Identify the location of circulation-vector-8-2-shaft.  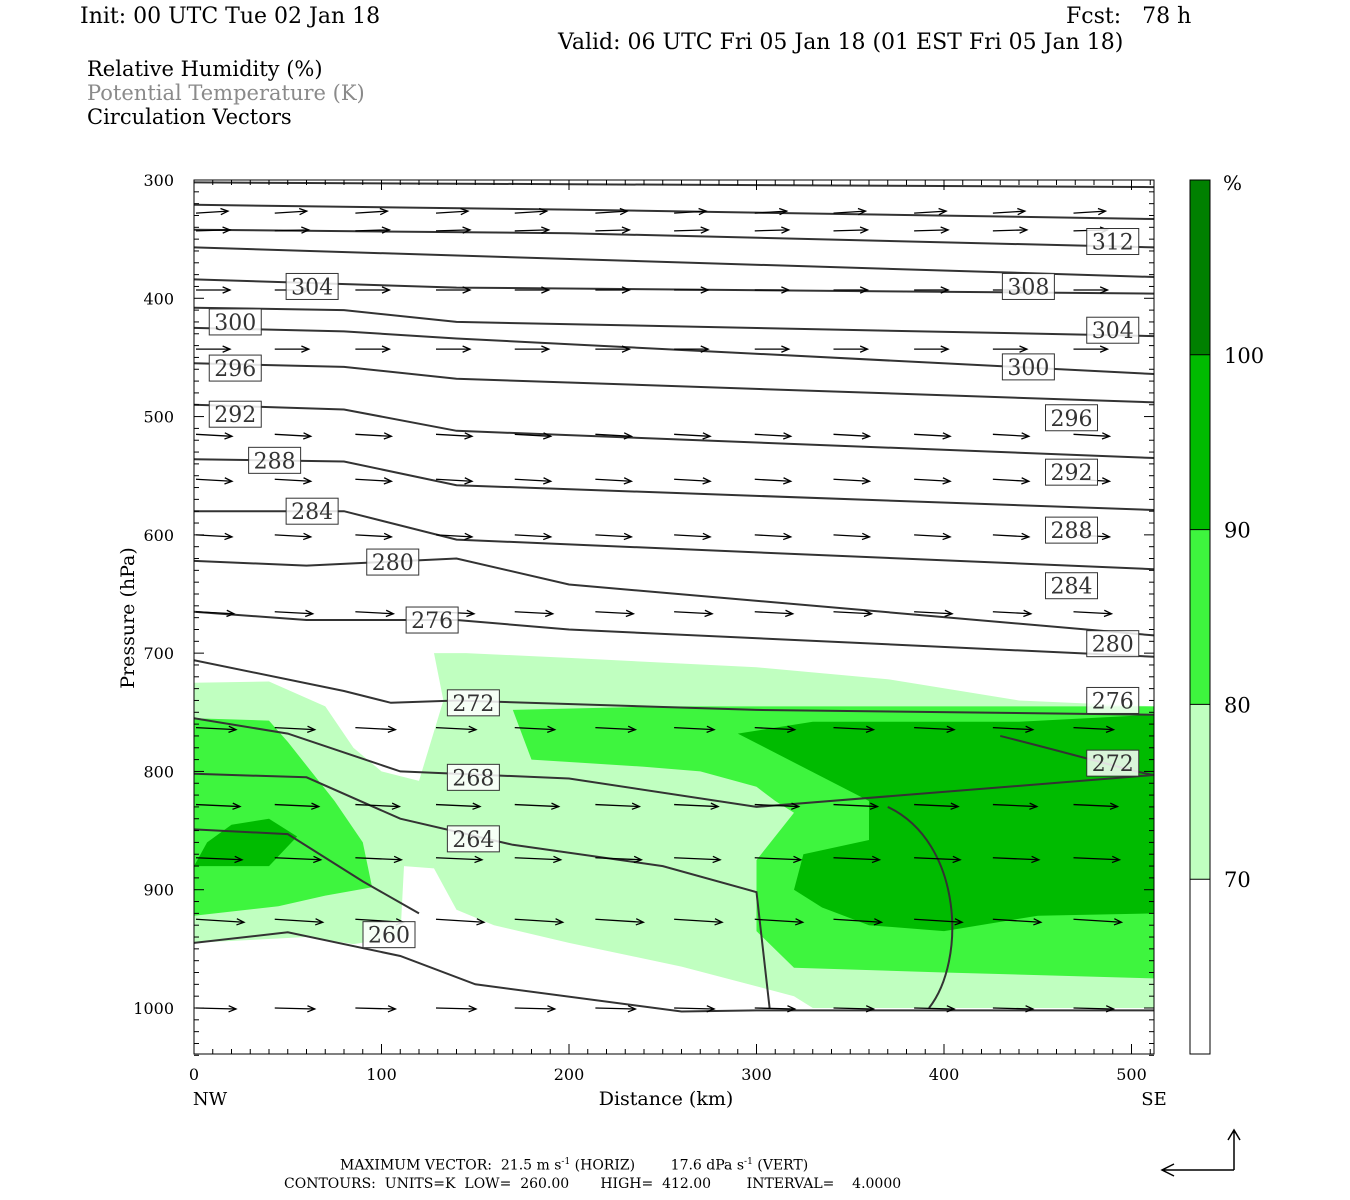
(375, 729).